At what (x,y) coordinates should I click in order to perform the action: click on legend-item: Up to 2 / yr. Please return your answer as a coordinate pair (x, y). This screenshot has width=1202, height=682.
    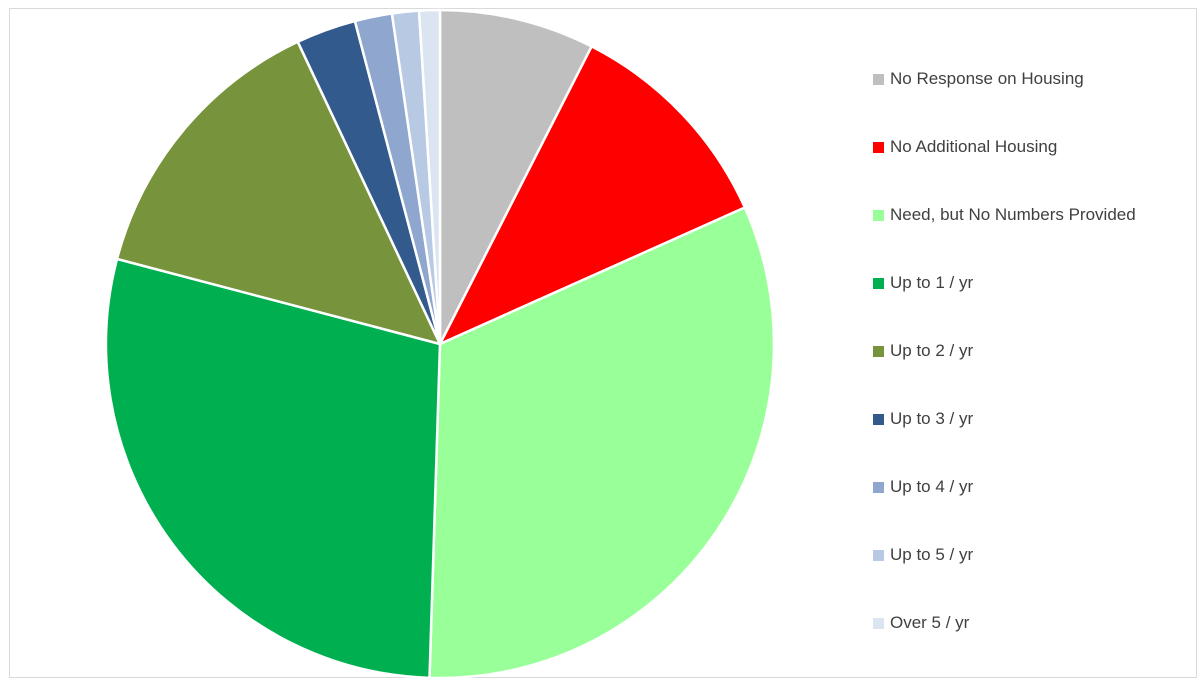
    Looking at the image, I should click on (1035, 373).